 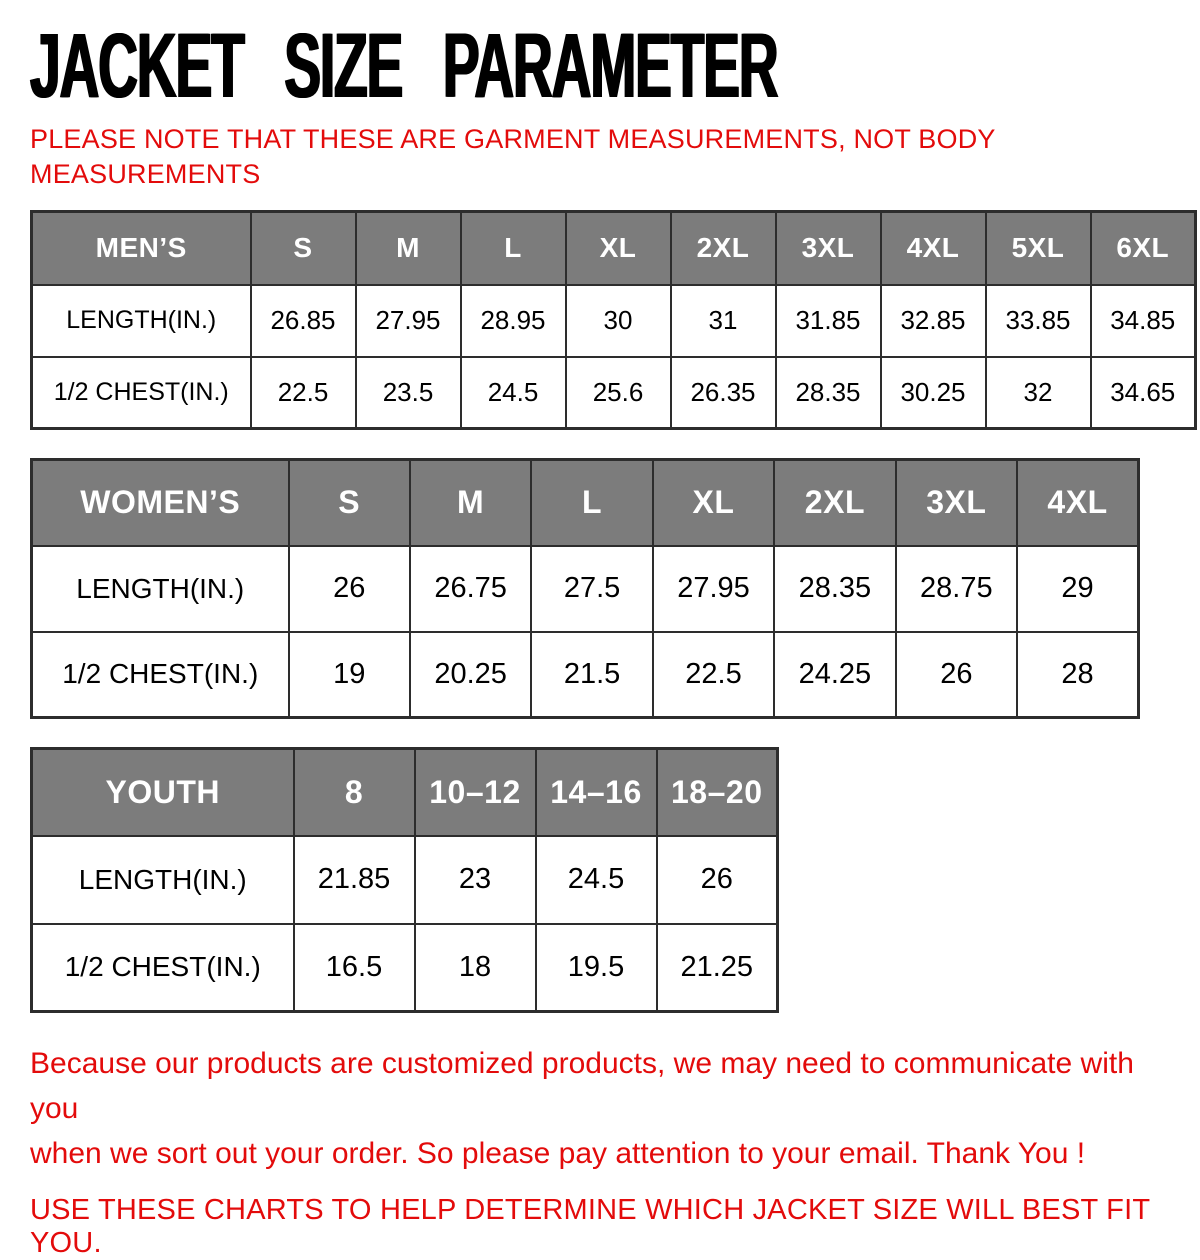 I want to click on womens-row-label: 1/2 CHEST(IN.), so click(x=160, y=674).